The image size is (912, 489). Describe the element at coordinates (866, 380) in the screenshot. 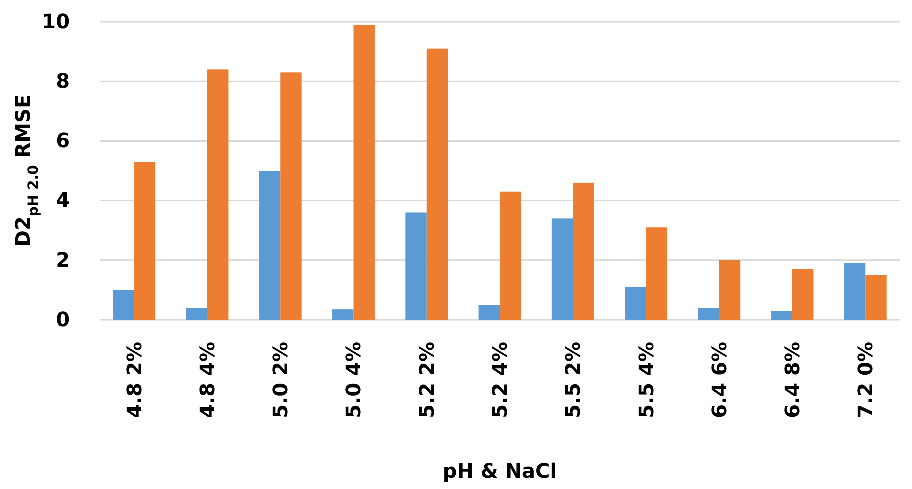

I see `x-tick-label: 7.2 0%` at that location.